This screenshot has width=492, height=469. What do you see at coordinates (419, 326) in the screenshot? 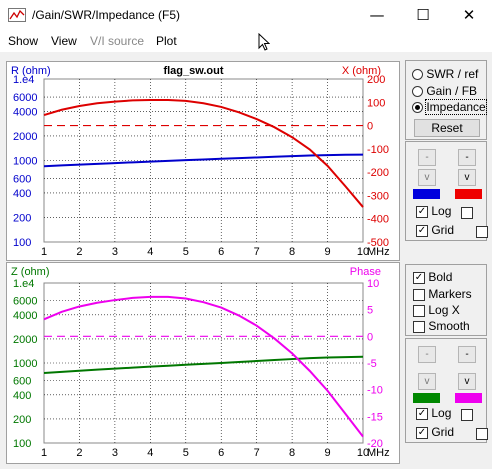
I see `smooth-checkbox` at bounding box center [419, 326].